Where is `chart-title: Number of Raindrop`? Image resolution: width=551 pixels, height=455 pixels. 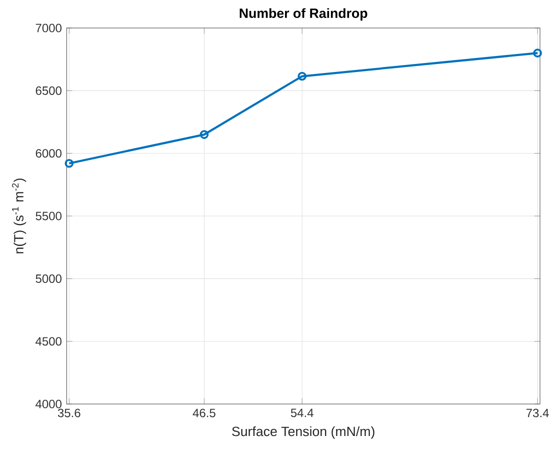 chart-title: Number of Raindrop is located at coordinates (304, 14).